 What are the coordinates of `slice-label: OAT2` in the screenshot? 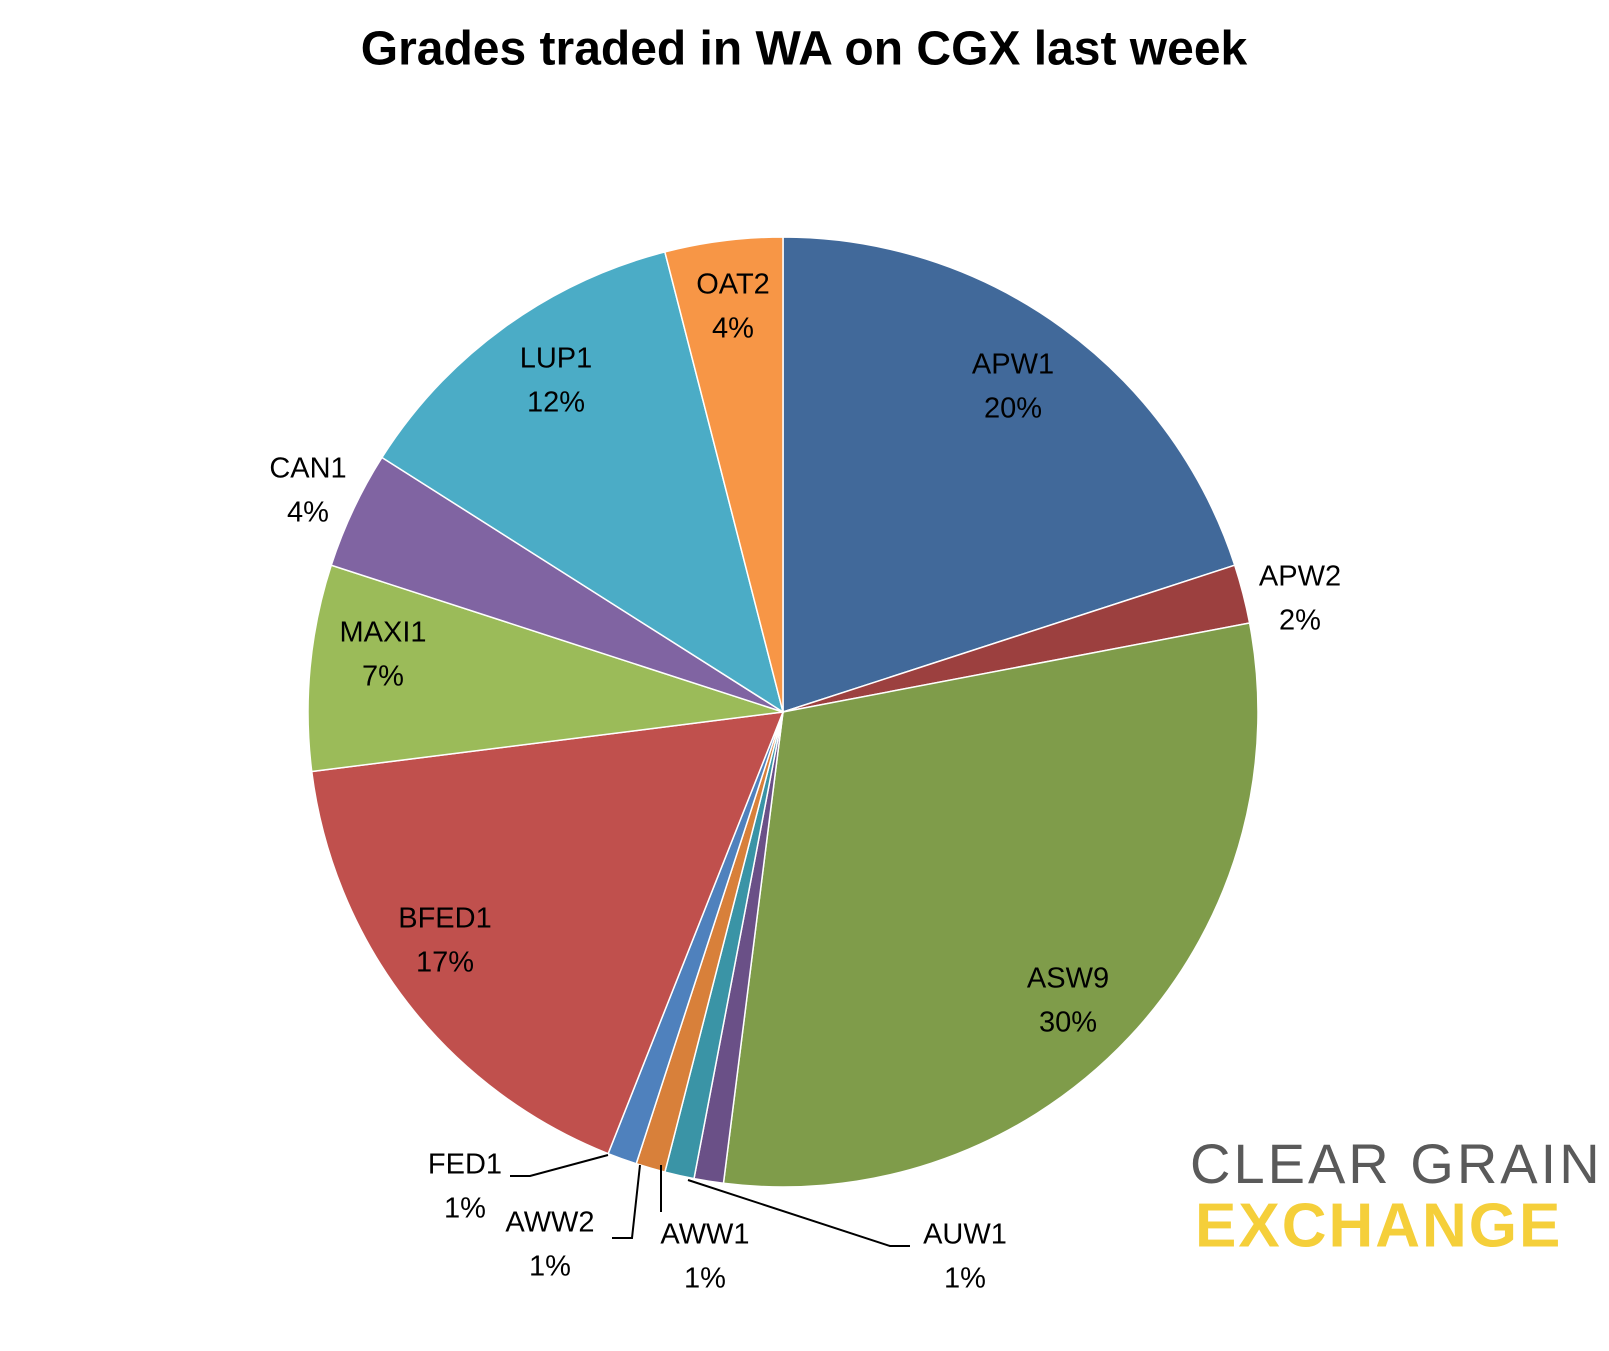 It's located at (733, 285).